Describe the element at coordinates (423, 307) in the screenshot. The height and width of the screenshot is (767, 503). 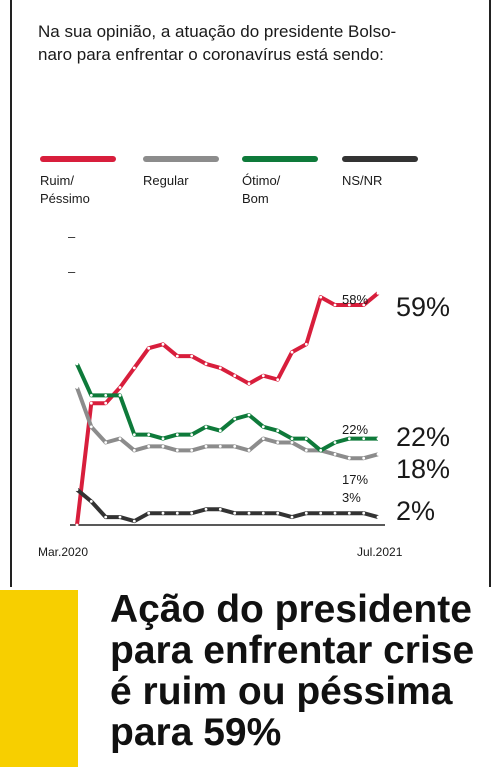
I see `label-ruim-big: 59%` at that location.